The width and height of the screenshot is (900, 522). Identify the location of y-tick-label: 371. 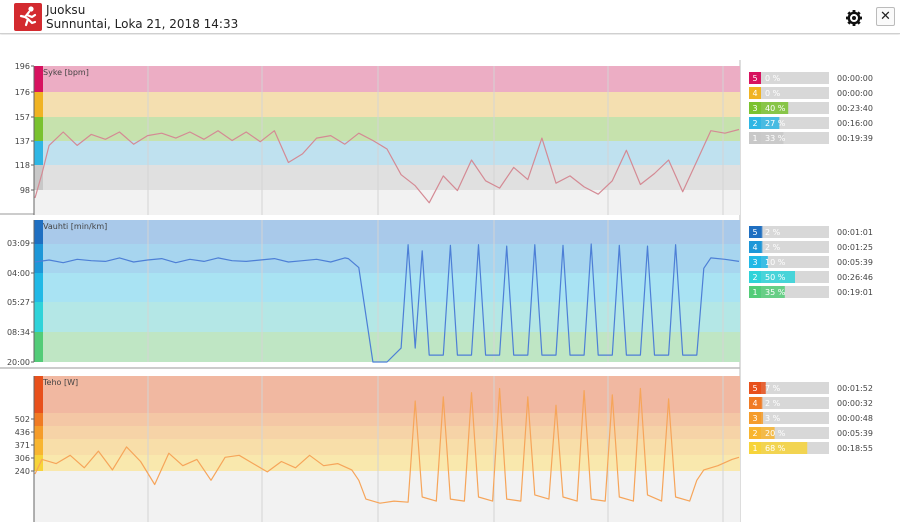
(22, 445).